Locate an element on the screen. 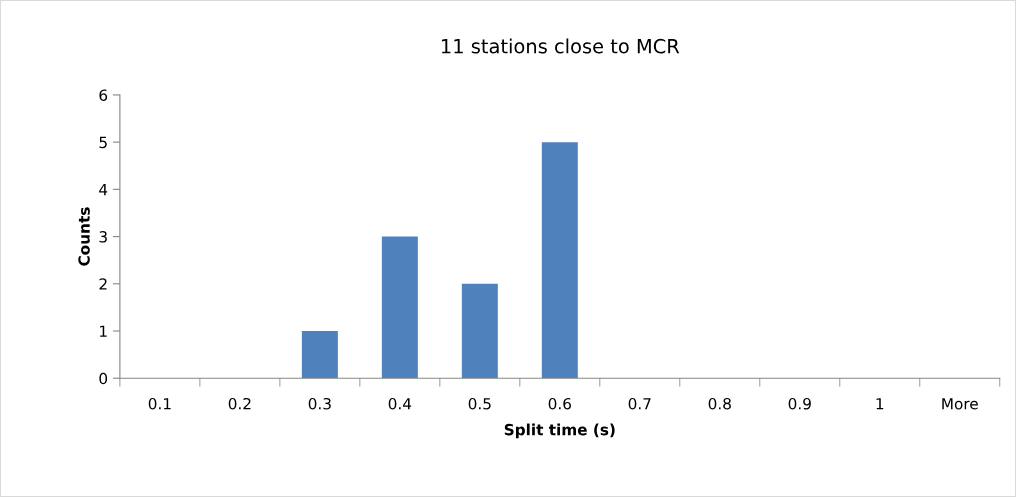  x-tick-label: 0.4 is located at coordinates (400, 403).